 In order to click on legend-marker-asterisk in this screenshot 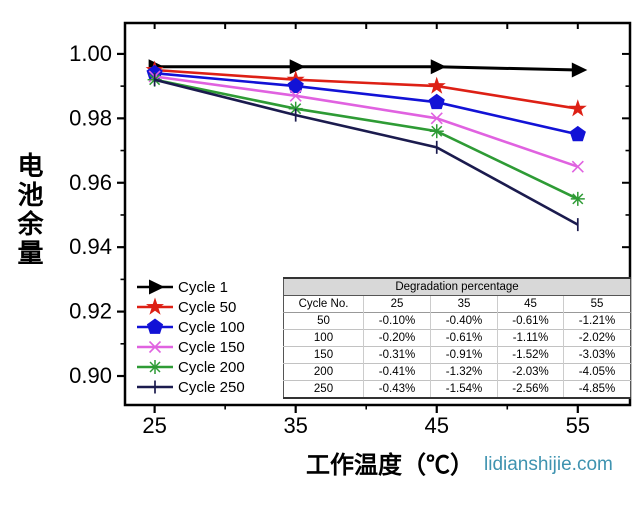, I will do `click(155, 367)`.